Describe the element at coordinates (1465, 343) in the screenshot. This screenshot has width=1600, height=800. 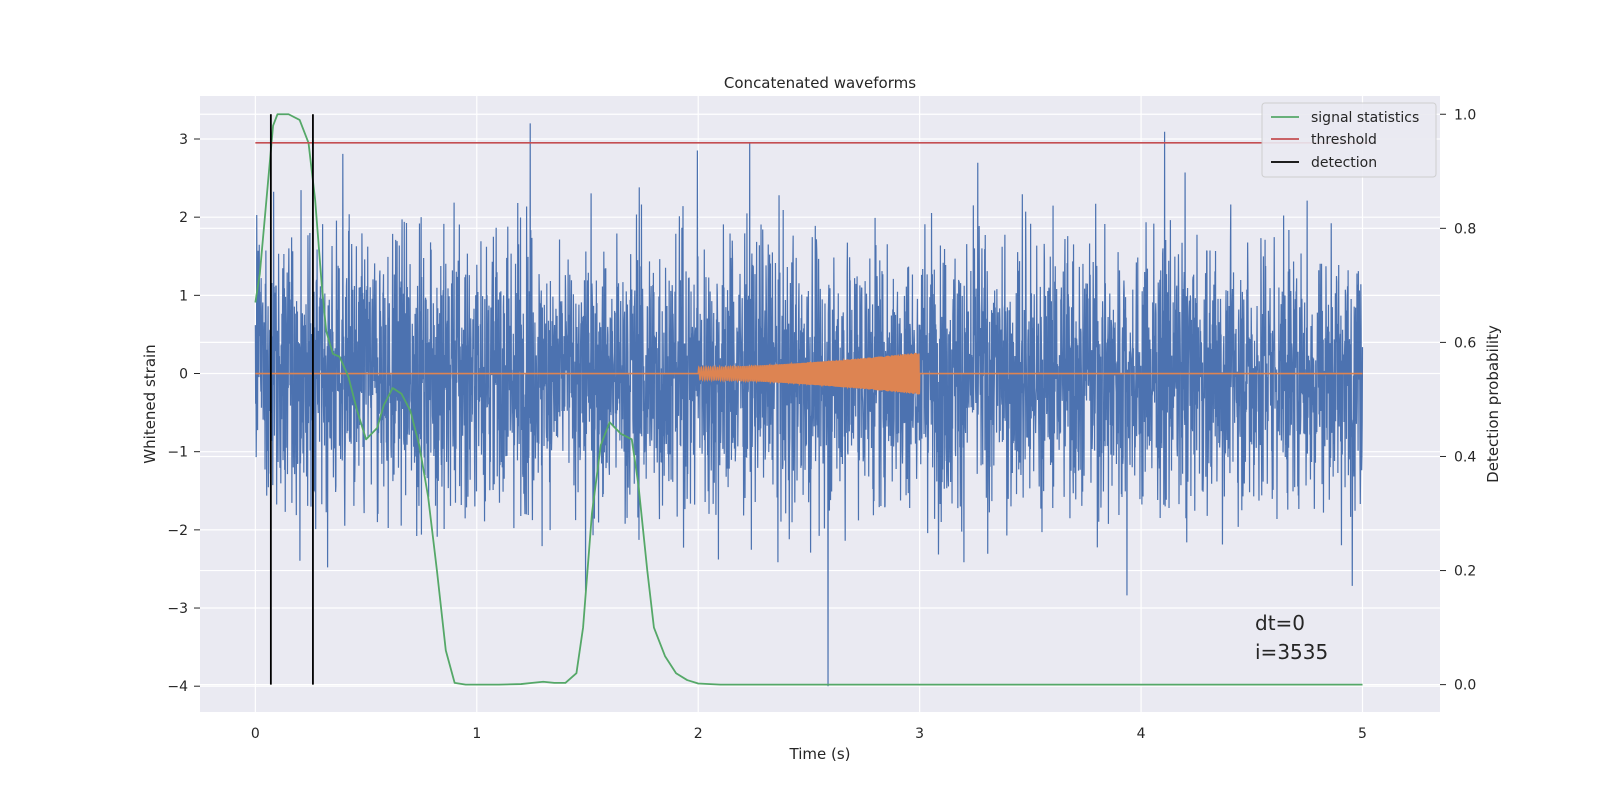
I see `y2-tick-label: 0.6` at that location.